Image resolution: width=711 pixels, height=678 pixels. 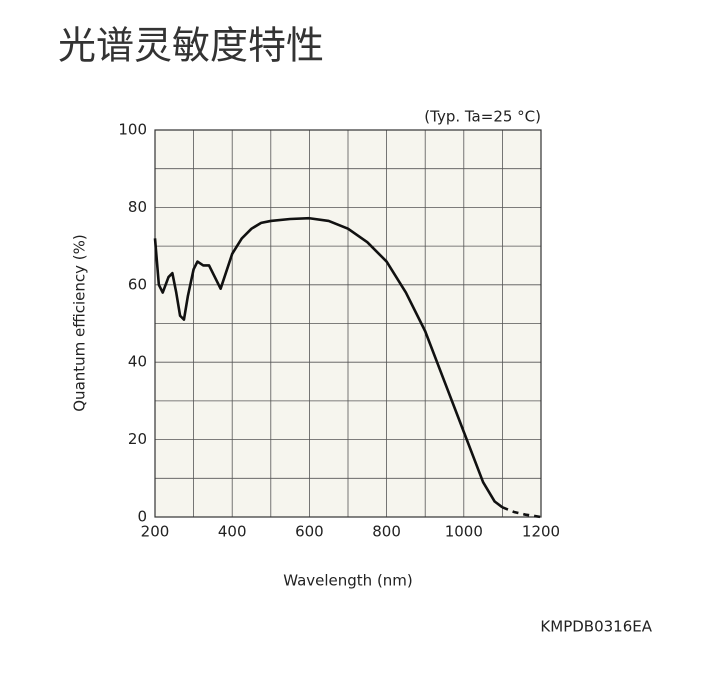 What do you see at coordinates (309, 532) in the screenshot?
I see `x-tick-label: 600` at bounding box center [309, 532].